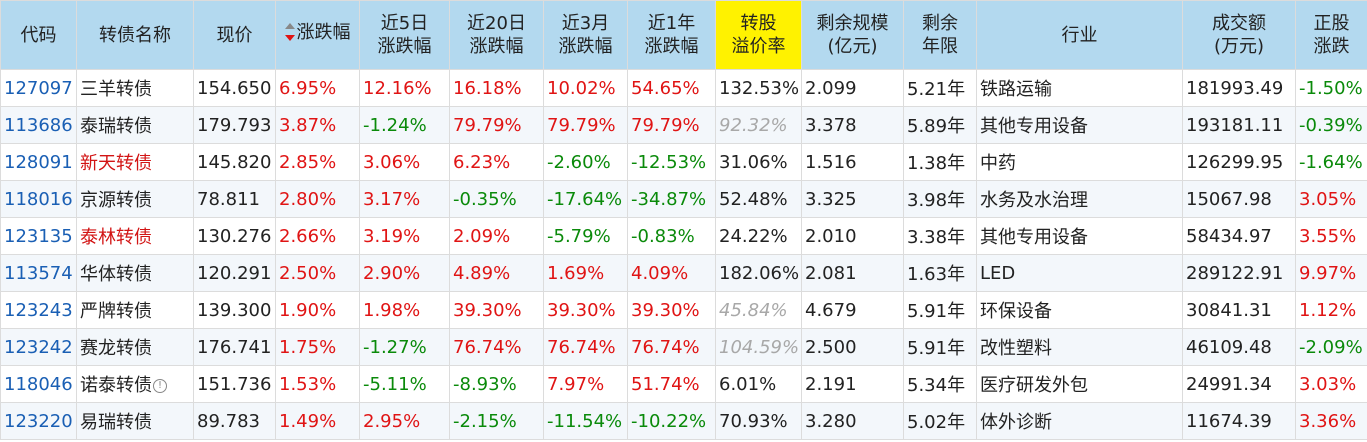 The image size is (1367, 442). Describe the element at coordinates (1331, 236) in the screenshot. I see `stock-change-cell: 3.55%` at that location.